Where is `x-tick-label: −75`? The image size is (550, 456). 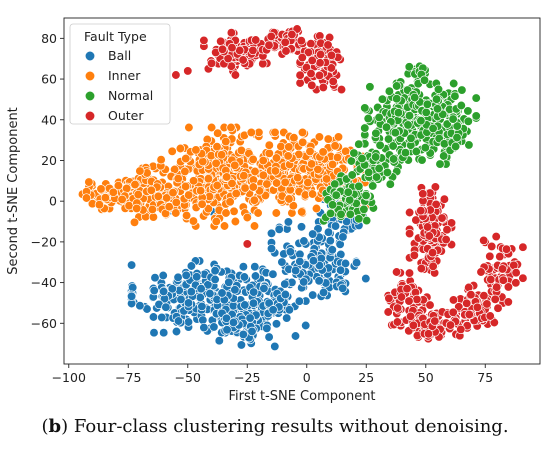
x-tick-label: −75 is located at coordinates (128, 377).